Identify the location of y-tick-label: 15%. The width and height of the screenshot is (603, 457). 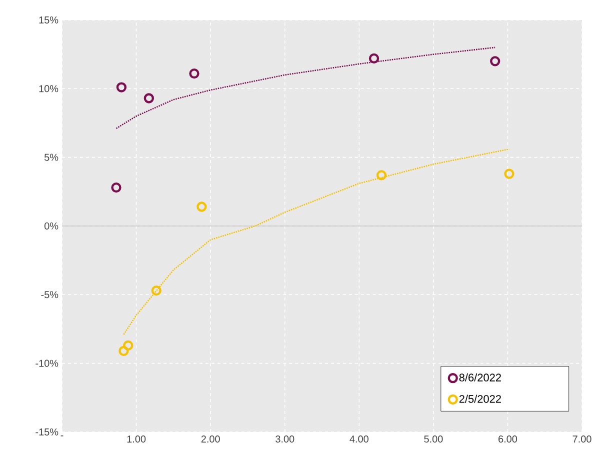
(48, 20).